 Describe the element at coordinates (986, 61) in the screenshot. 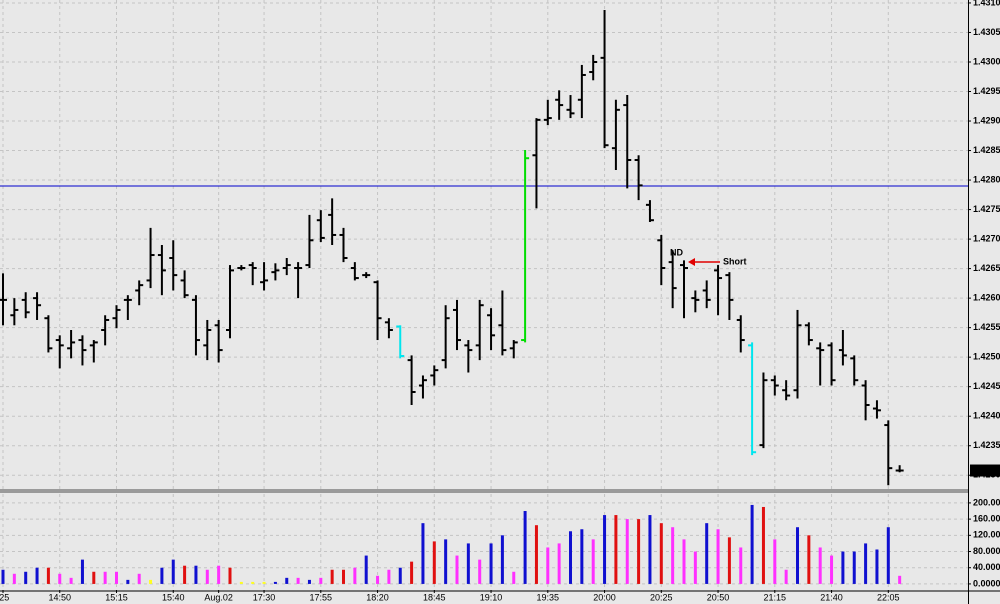

I see `y-tick-label: 1.43000` at that location.